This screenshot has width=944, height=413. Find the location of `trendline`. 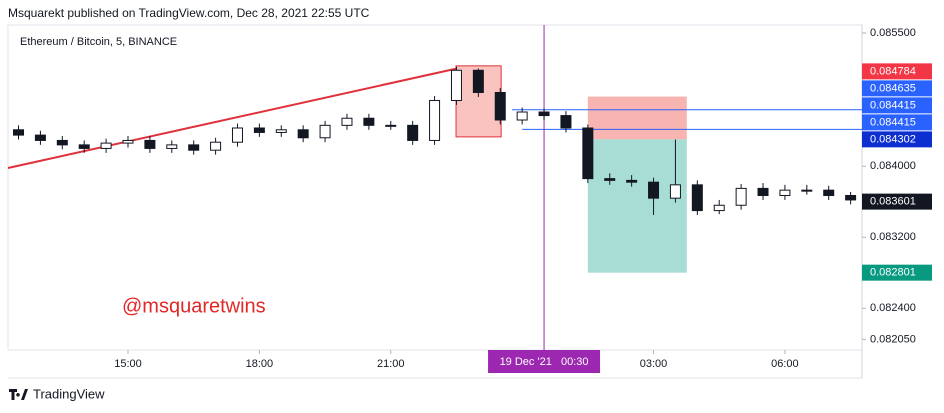

trendline is located at coordinates (232, 118).